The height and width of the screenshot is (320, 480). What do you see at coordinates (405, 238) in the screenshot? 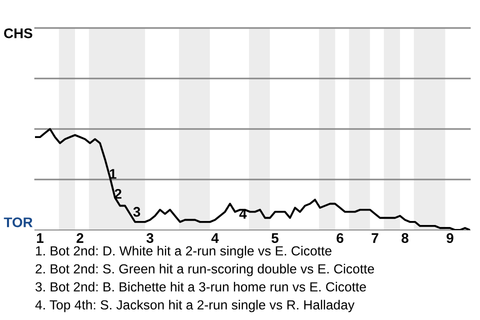
I see `x-tick-label: 8` at bounding box center [405, 238].